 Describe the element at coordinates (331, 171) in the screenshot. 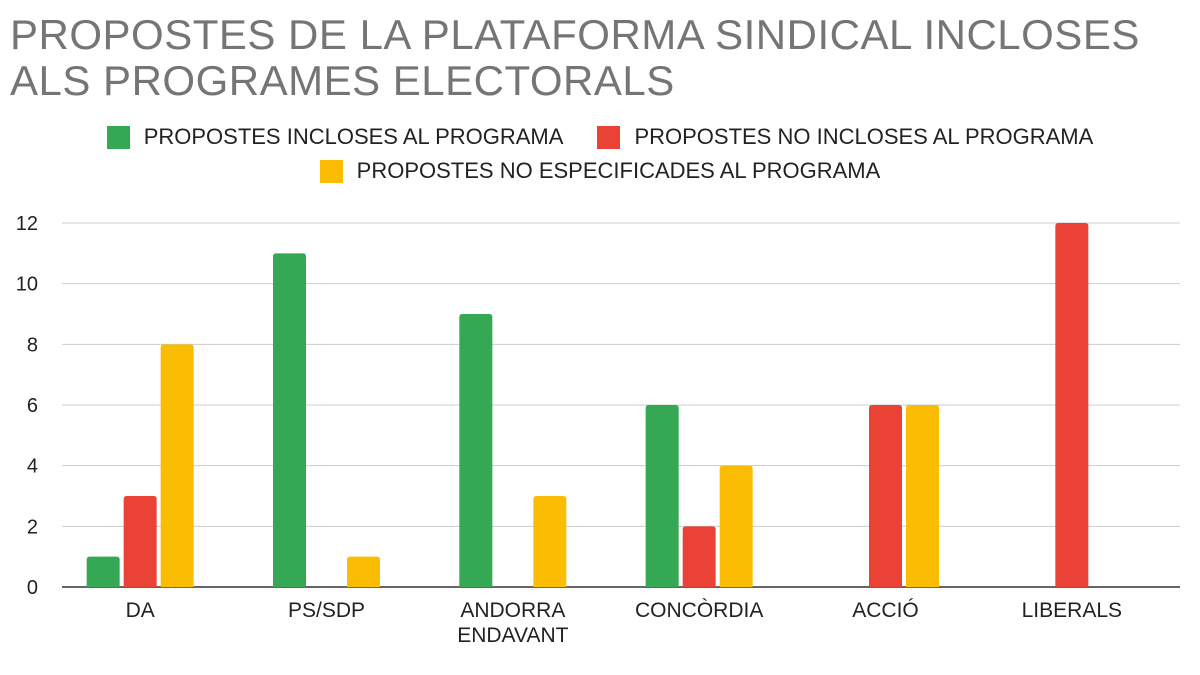

I see `legend-swatch-unspecified` at that location.